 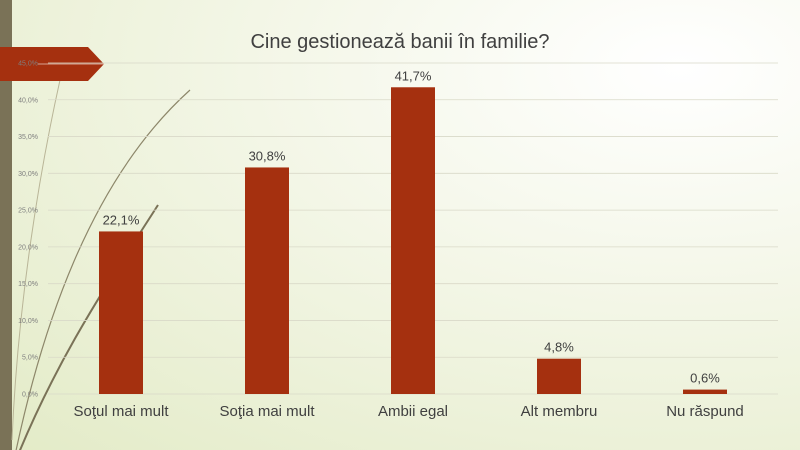 What do you see at coordinates (28, 100) in the screenshot?
I see `y-tick-label: 40,0%` at bounding box center [28, 100].